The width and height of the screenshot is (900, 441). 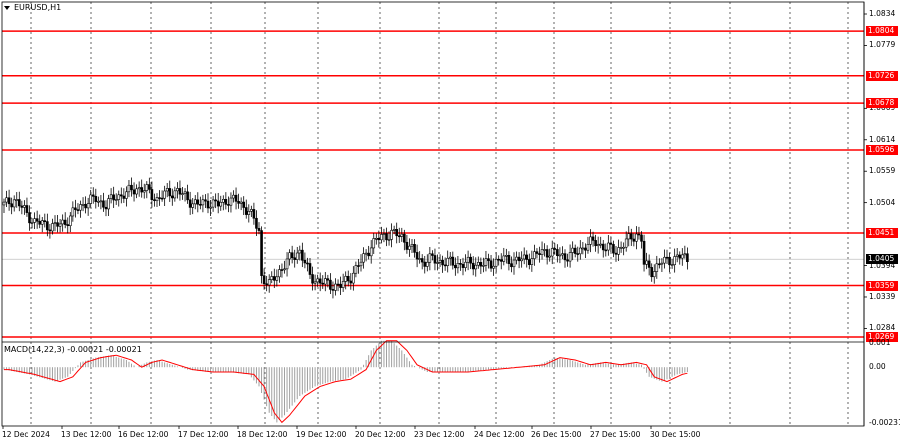 What do you see at coordinates (7, 8) in the screenshot?
I see `chart-menu-icon` at bounding box center [7, 8].